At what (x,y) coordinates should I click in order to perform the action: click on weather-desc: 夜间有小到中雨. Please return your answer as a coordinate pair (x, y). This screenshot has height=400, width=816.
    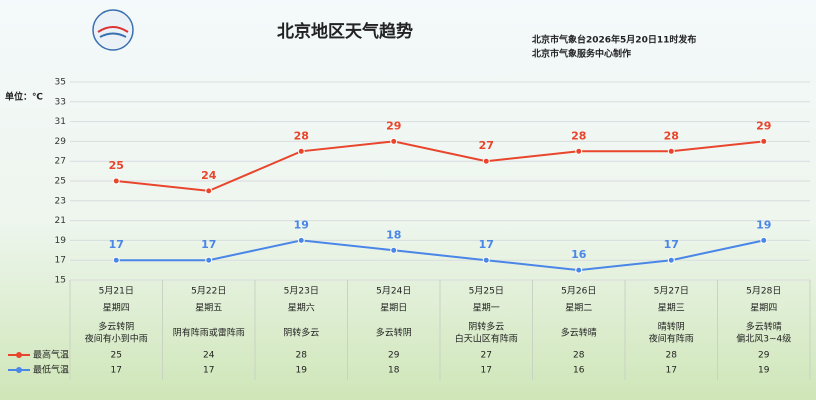
    Looking at the image, I should click on (116, 339).